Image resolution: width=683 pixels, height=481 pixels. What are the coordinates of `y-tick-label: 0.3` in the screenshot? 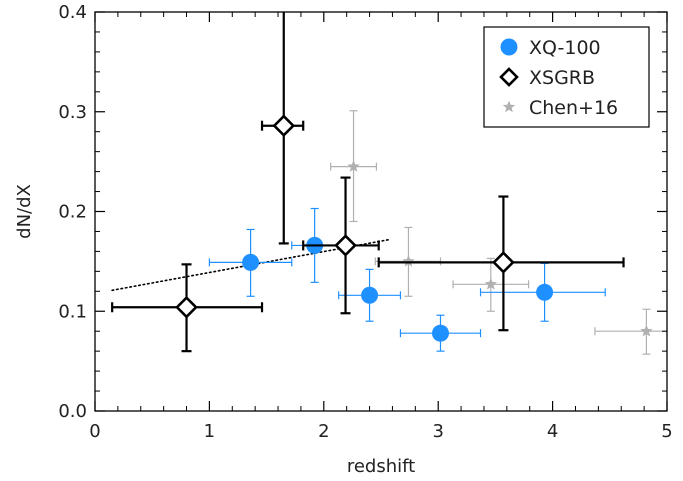 It's located at (72, 112).